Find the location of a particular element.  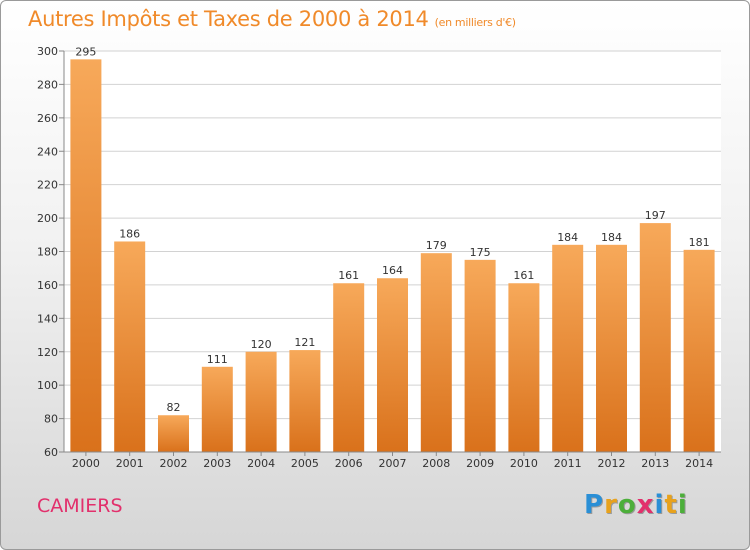

data-label: 82 is located at coordinates (174, 407).